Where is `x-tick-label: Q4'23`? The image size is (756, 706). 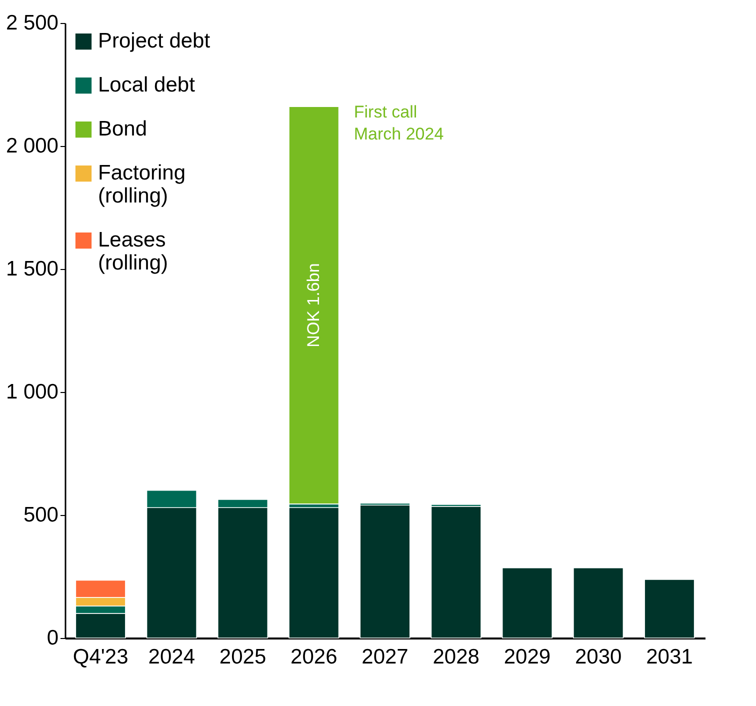
x-tick-label: Q4'23 is located at coordinates (100, 657).